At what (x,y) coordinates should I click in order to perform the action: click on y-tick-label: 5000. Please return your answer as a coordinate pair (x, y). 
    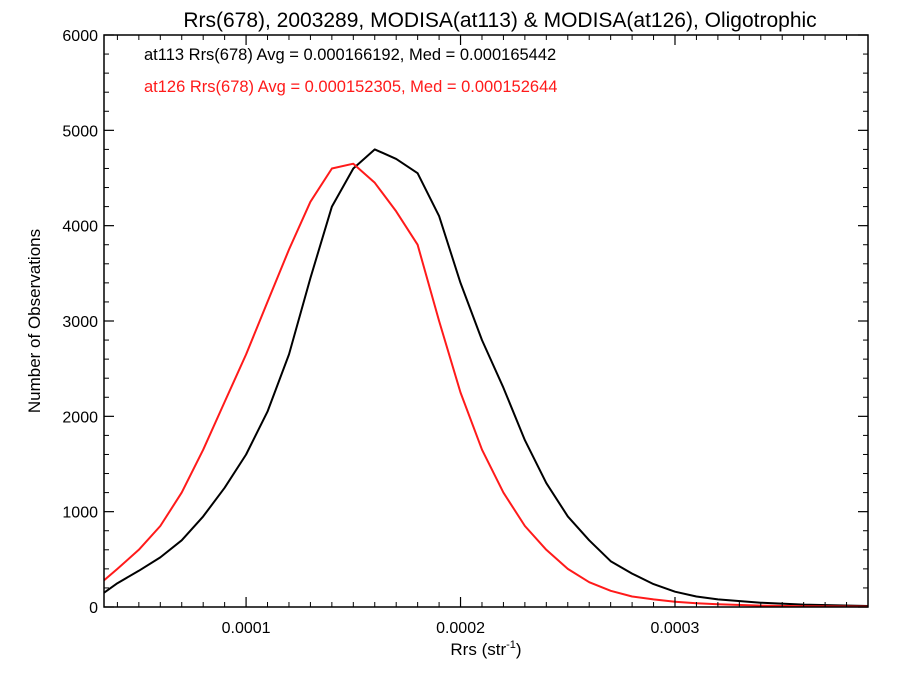
    Looking at the image, I should click on (80, 131).